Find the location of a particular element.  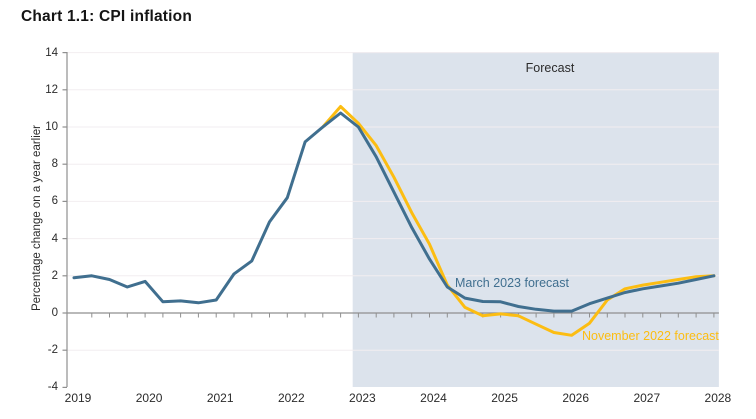

x-tick-label: 2019 is located at coordinates (78, 398).